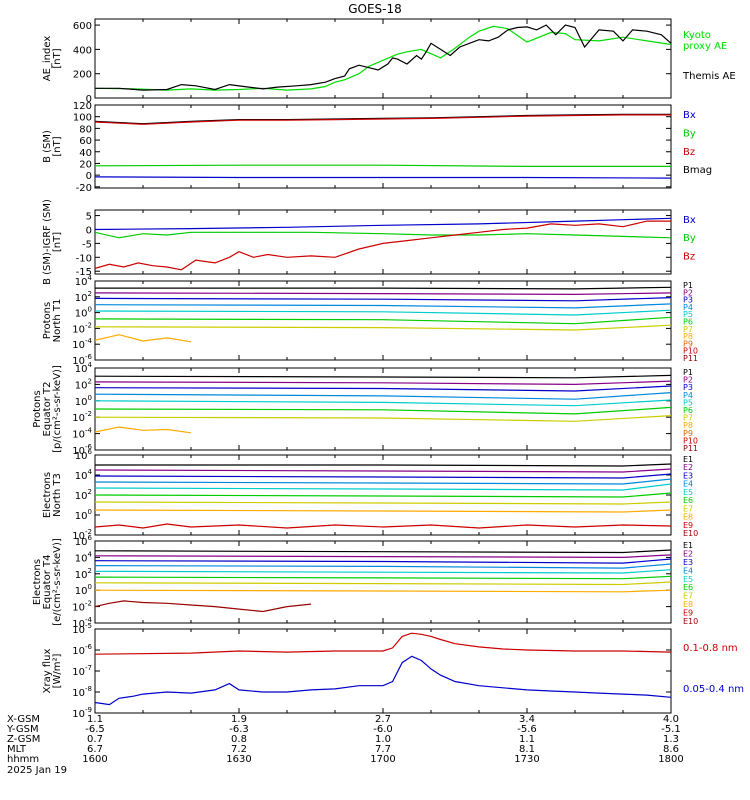 This screenshot has width=750, height=800. Describe the element at coordinates (89, 99) in the screenshot. I see `y-tick-label: 0` at that location.